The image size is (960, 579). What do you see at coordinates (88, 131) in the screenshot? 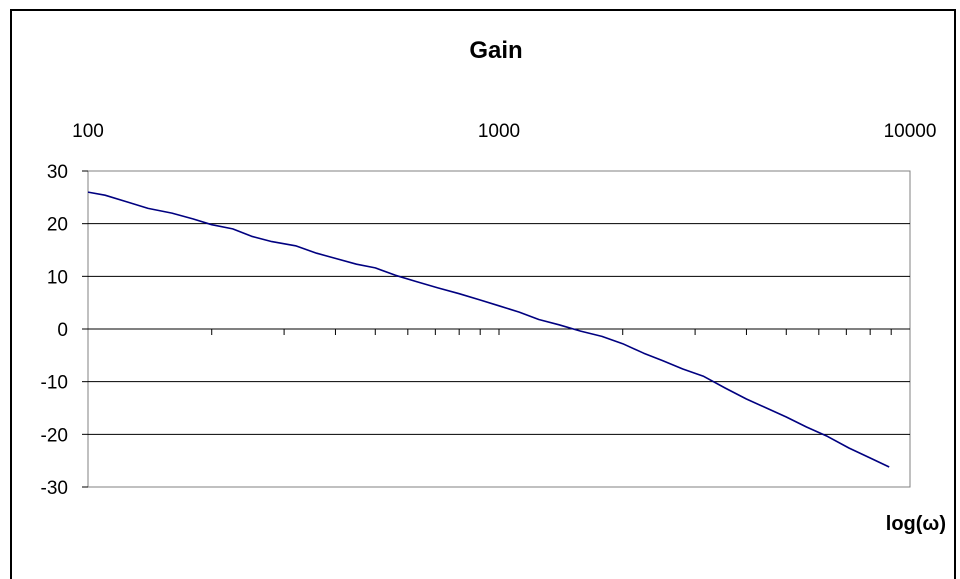
I see `x-tick-label-0: 100` at bounding box center [88, 131].